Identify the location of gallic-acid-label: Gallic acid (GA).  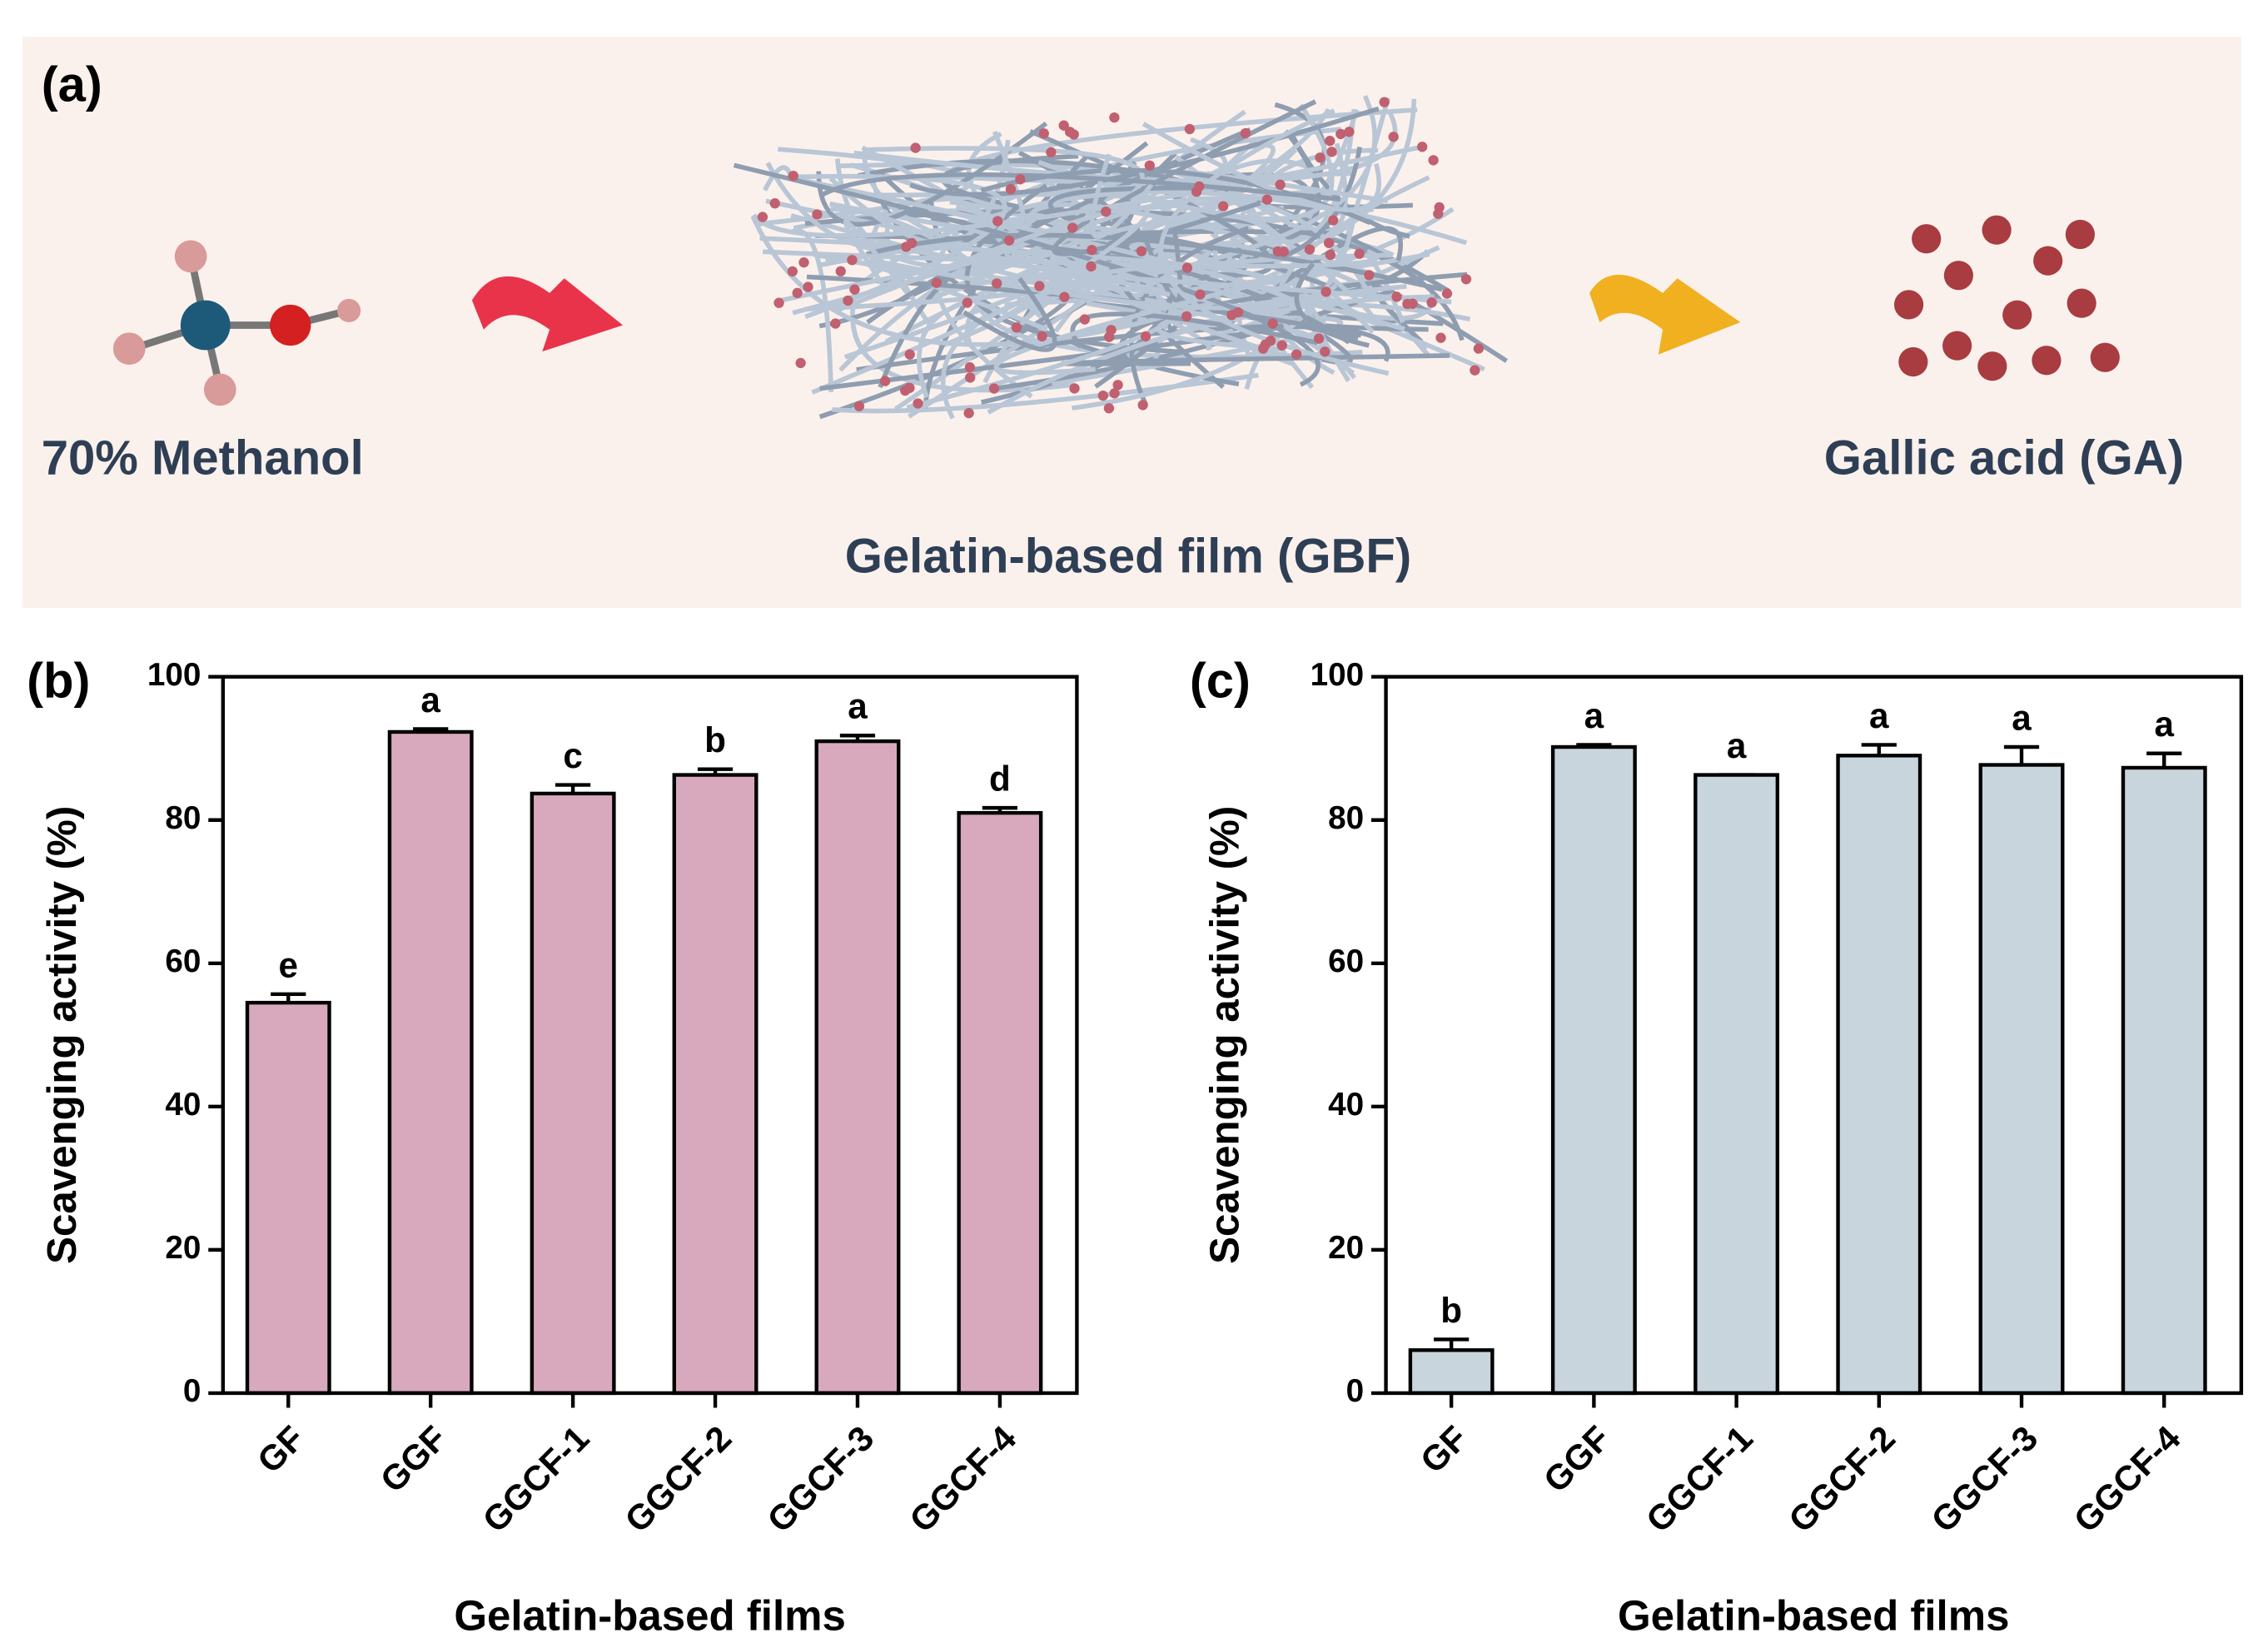
(2004, 458).